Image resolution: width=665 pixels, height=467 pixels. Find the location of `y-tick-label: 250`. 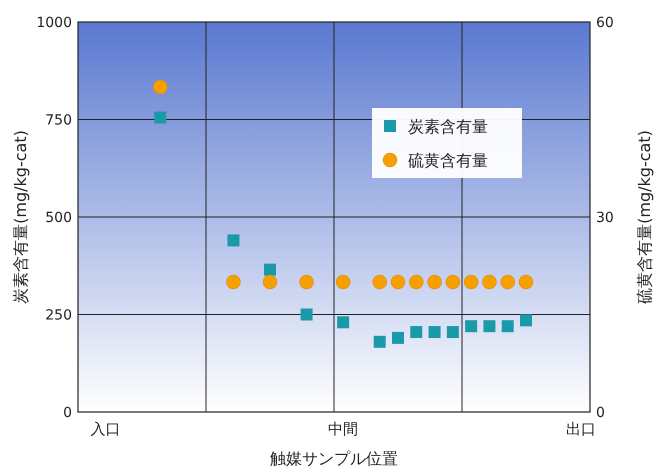

y-tick-label: 250 is located at coordinates (58, 316).